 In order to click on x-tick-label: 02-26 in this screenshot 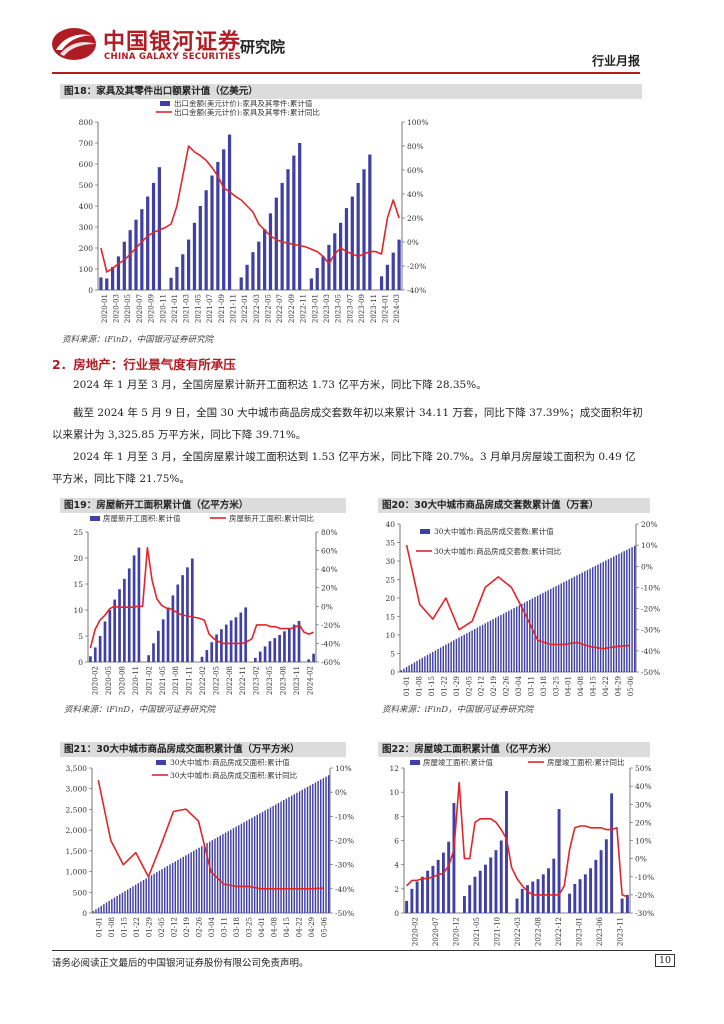, I will do `click(199, 926)`.